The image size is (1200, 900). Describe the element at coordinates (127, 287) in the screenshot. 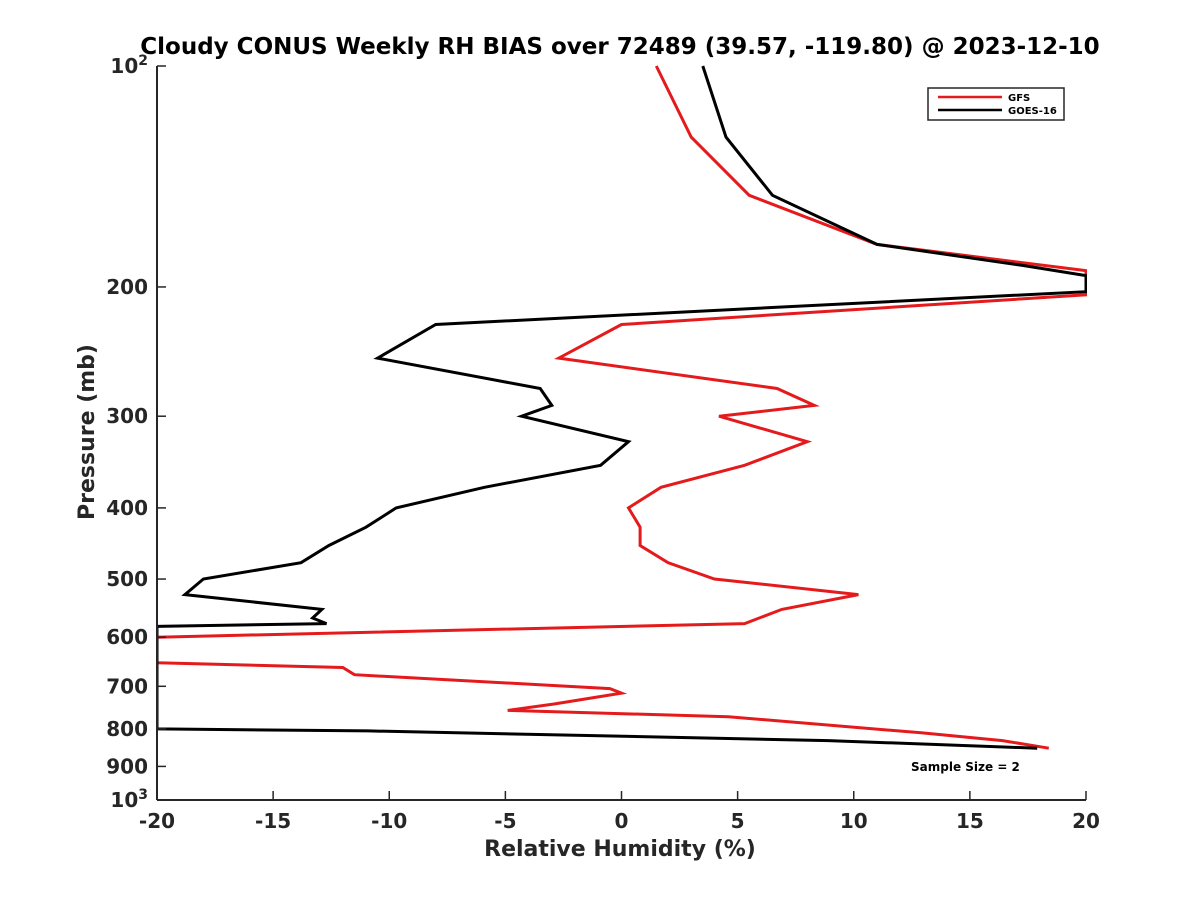

I see `y-tick-label: 200` at that location.